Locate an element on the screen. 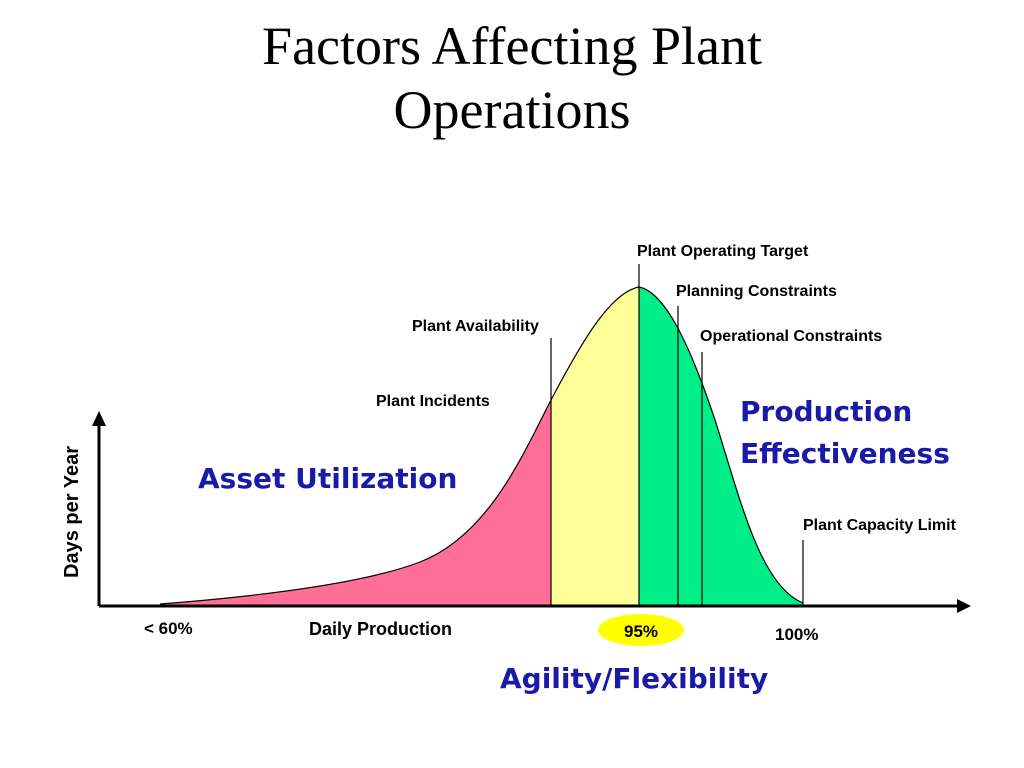 The height and width of the screenshot is (768, 1024). agility-flexibility-label: Agility/Flexibility is located at coordinates (634, 678).